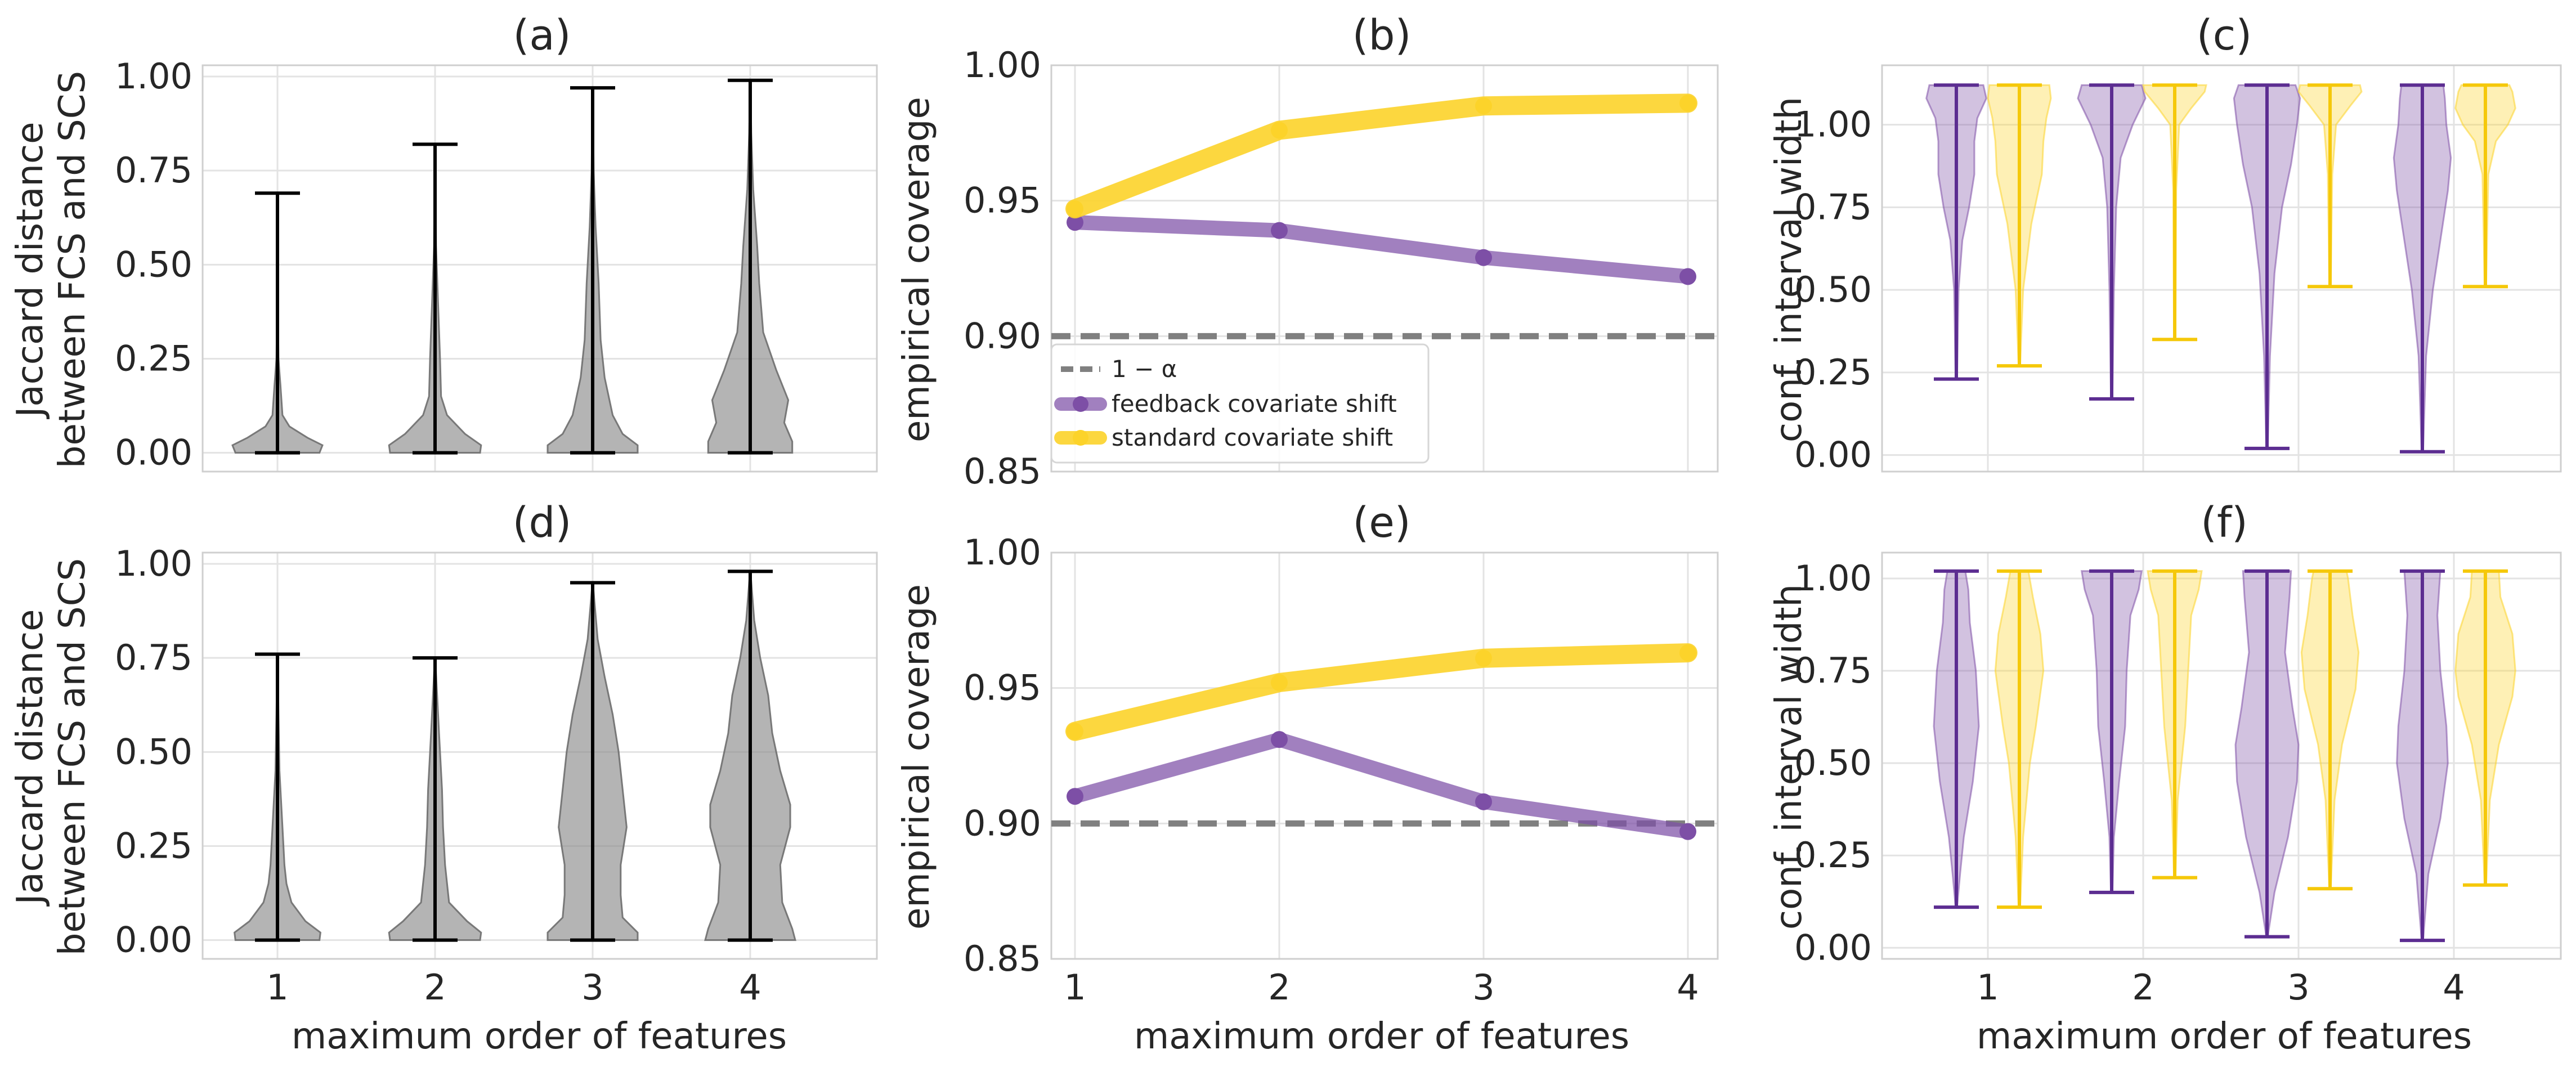  I want to click on ylabel-f: conf. interval width, so click(1789, 757).